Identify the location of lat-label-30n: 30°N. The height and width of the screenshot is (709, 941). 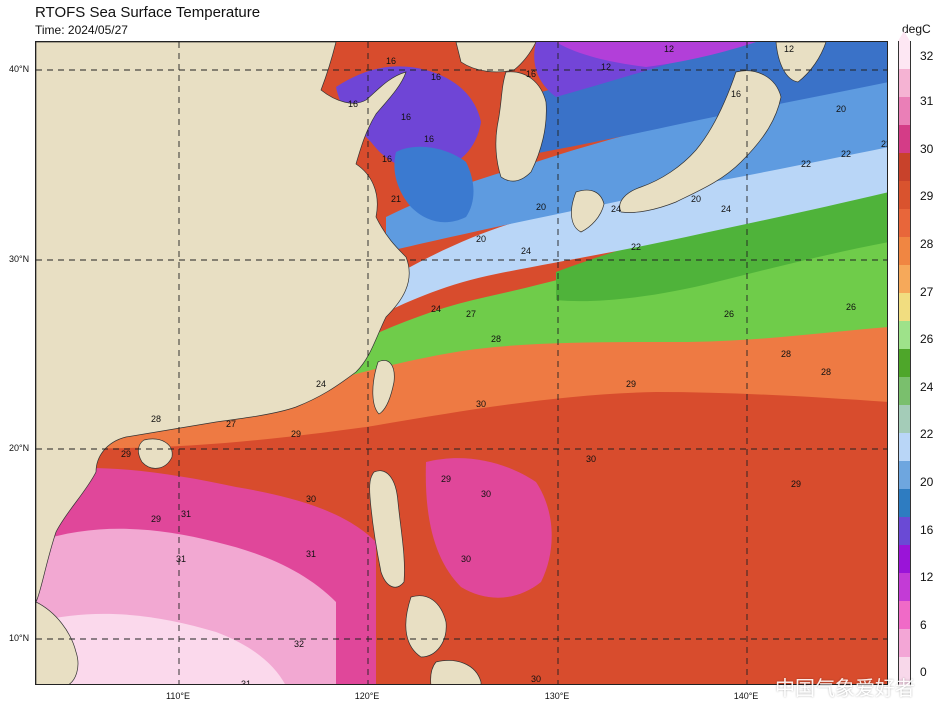
(19, 259).